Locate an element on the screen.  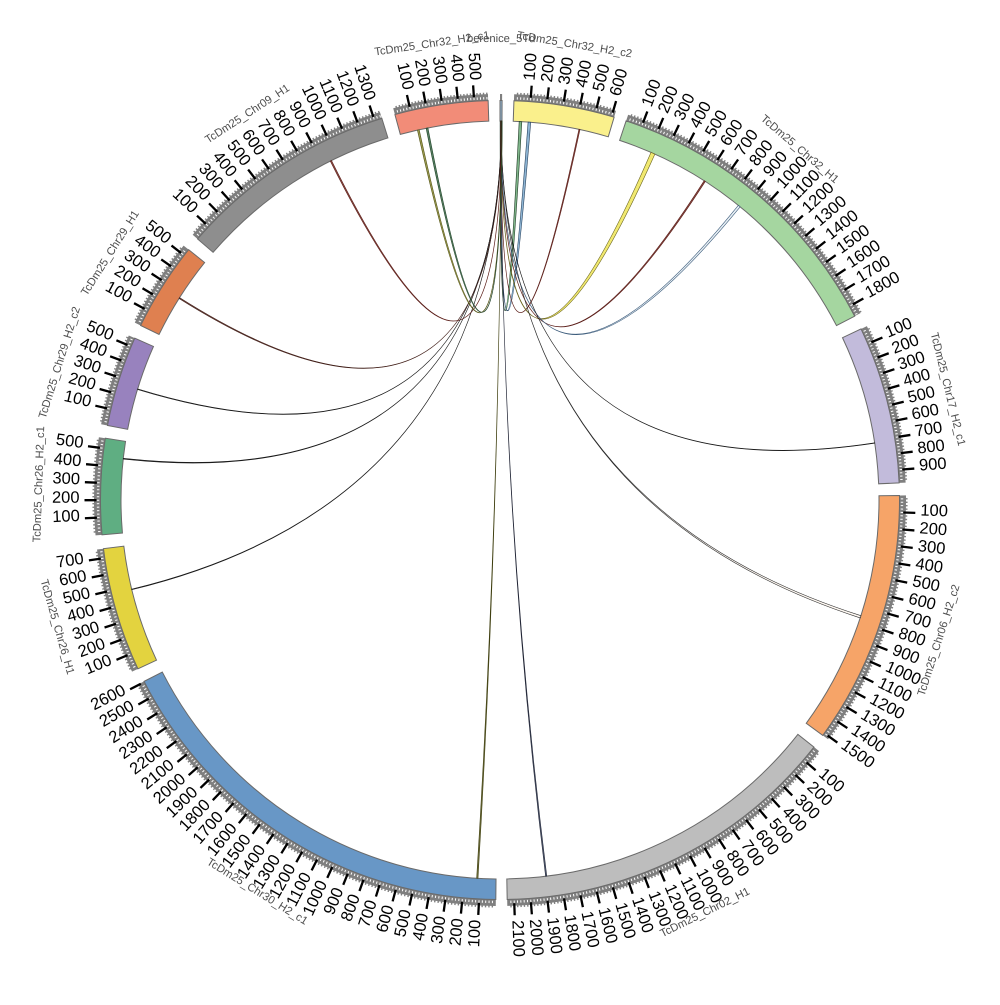
svg-text: 800 is located at coordinates (930, 446).